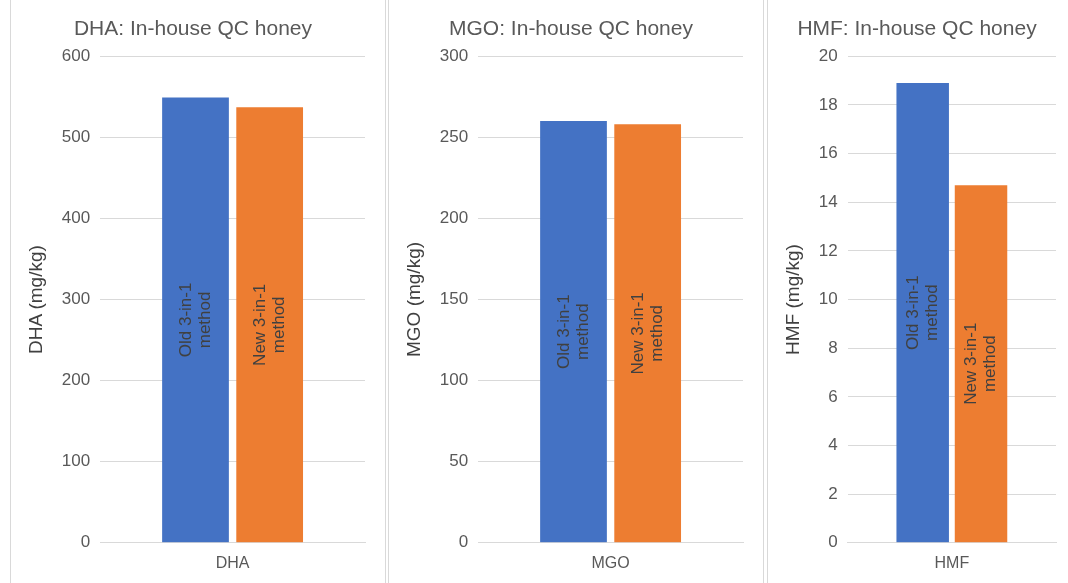 This screenshot has height=583, width=1068. What do you see at coordinates (917, 28) in the screenshot?
I see `chart-title: HMF: In-house QC honey` at bounding box center [917, 28].